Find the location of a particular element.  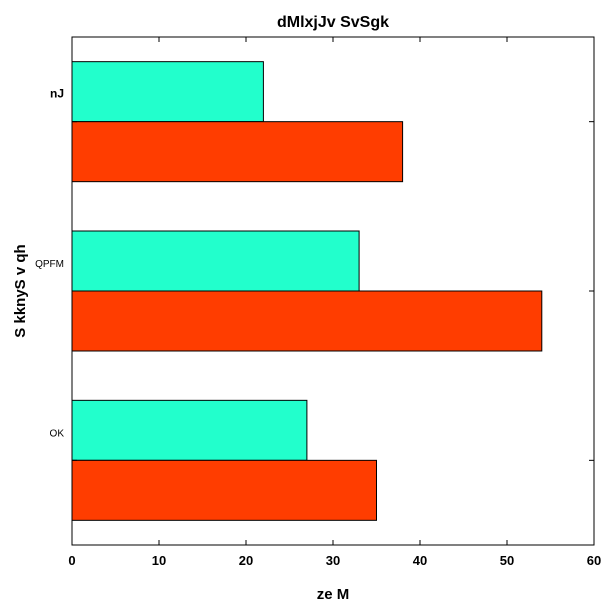

y-axis-title: S kknyS v qh is located at coordinates (20, 290).